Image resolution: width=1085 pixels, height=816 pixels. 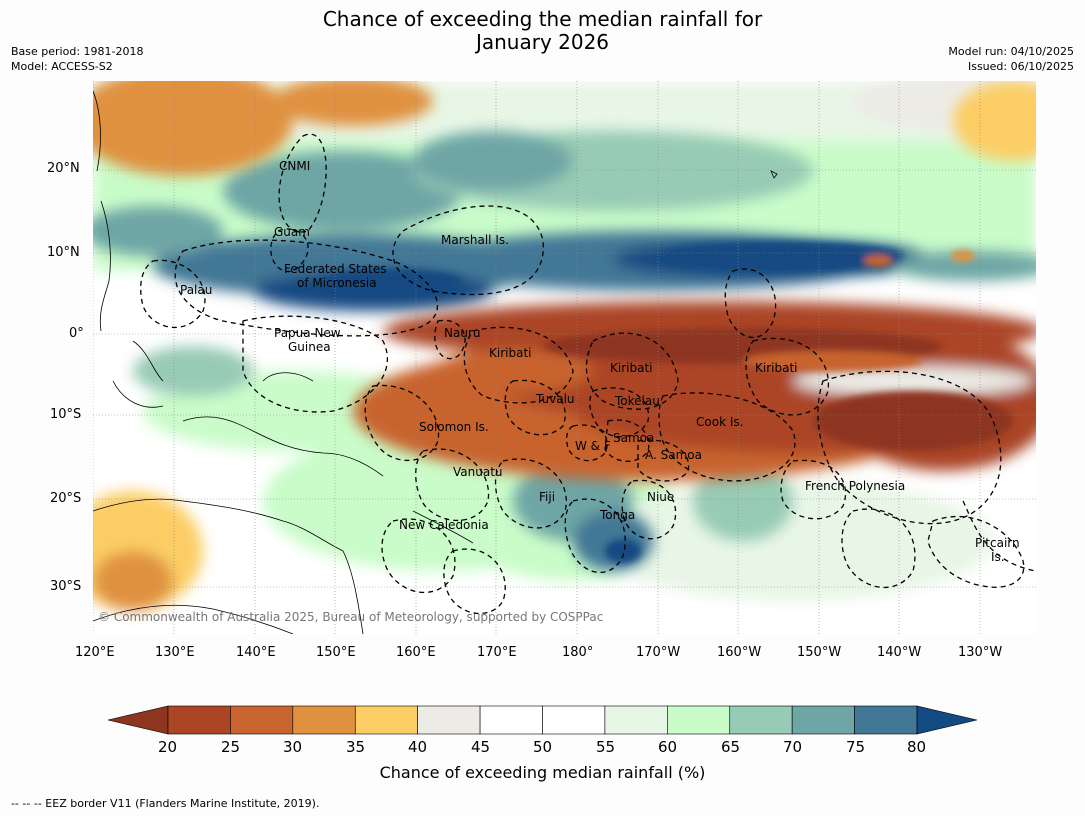 I want to click on cb-tick-45: 45, so click(x=481, y=747).